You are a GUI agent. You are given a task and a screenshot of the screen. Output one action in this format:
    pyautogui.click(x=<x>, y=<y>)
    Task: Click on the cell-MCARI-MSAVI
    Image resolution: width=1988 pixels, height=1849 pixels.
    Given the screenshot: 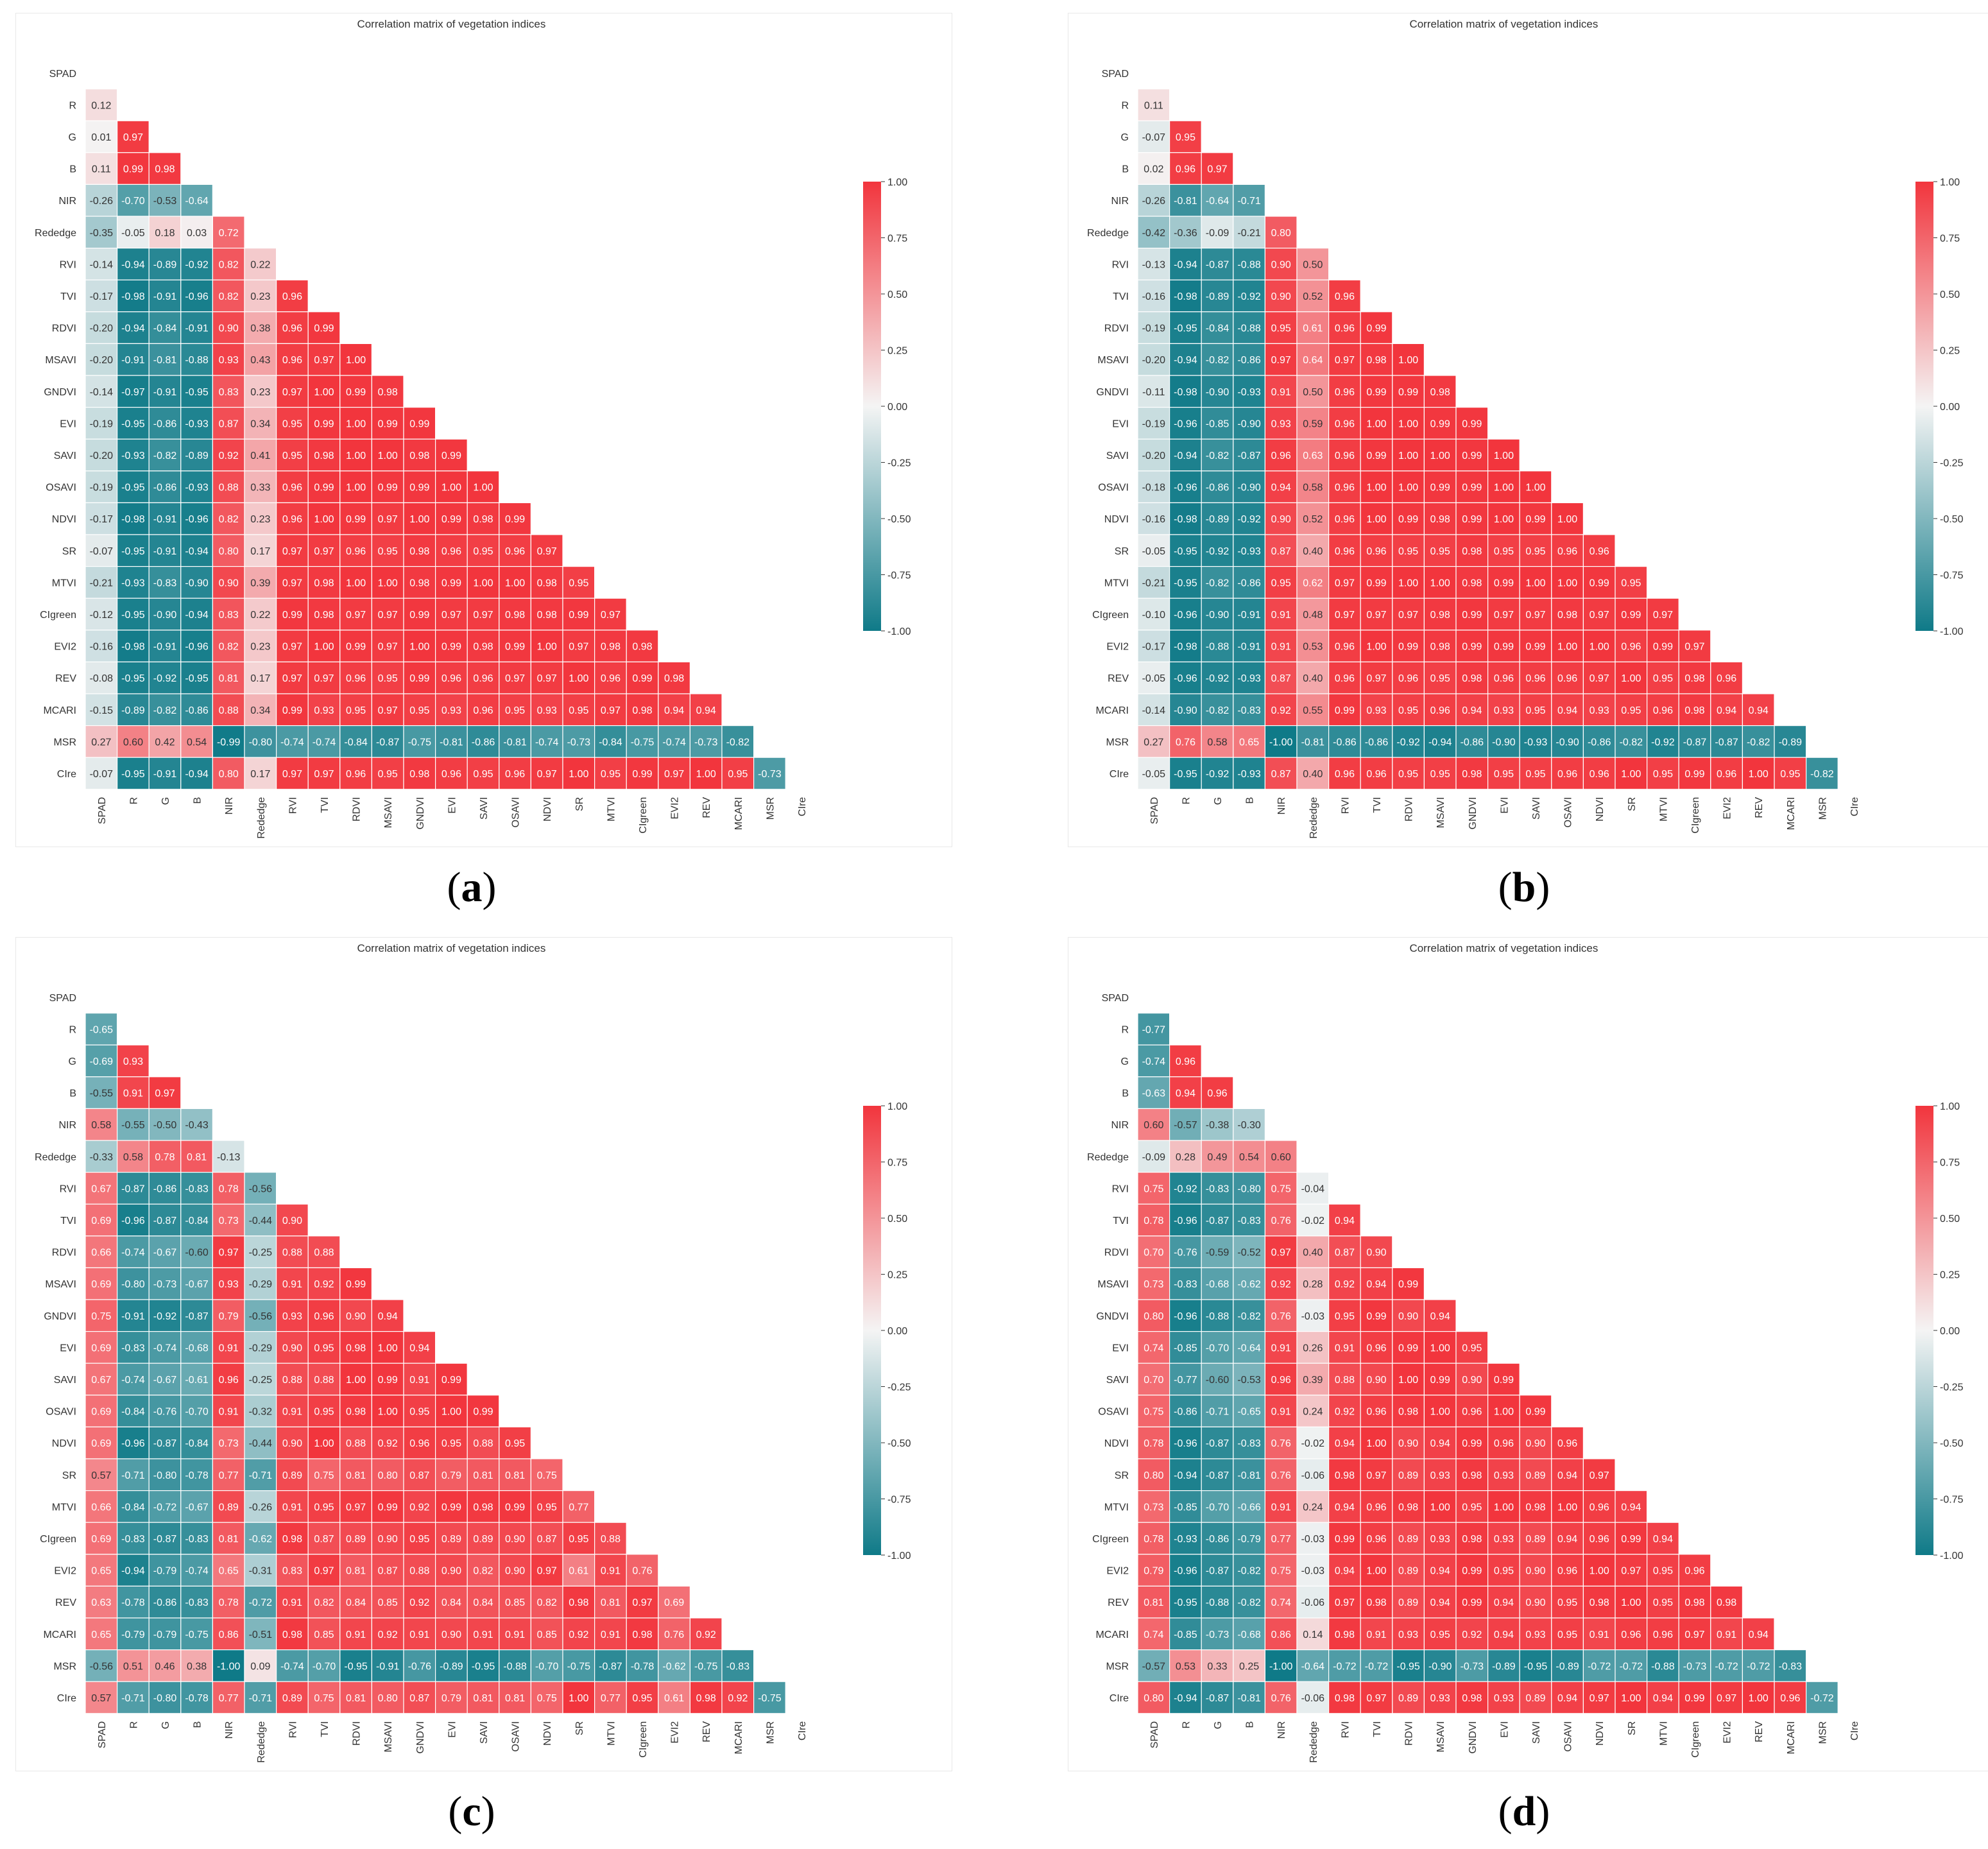 What is the action you would take?
    pyautogui.click(x=388, y=1634)
    